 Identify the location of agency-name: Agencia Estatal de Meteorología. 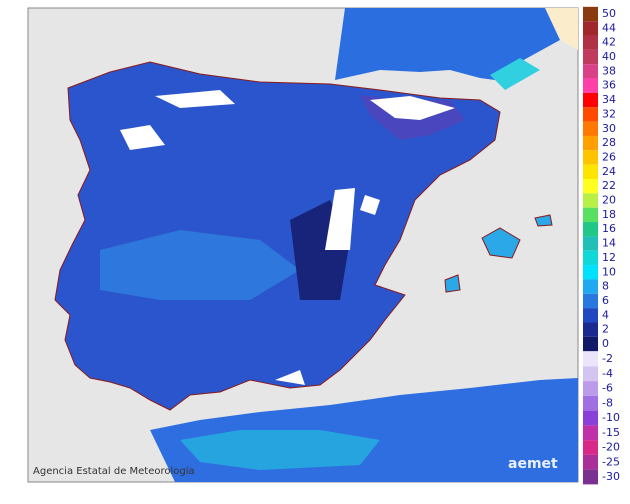
(114, 471).